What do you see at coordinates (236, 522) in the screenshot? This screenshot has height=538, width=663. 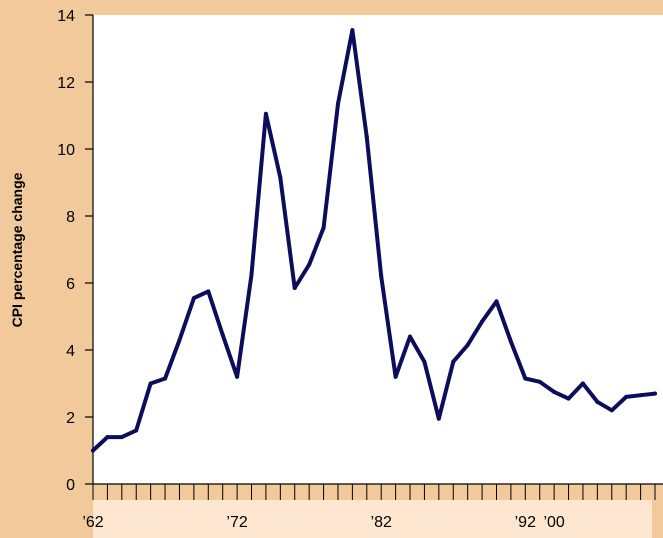 I see `x-tick-label: ’72` at bounding box center [236, 522].